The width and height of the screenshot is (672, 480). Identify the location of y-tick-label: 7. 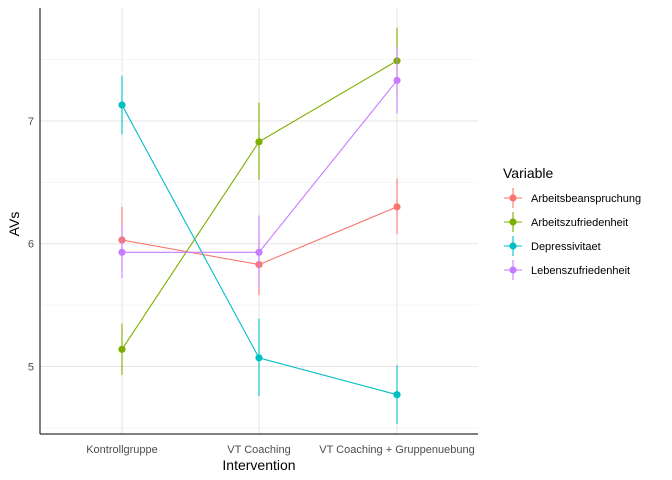
(31, 122).